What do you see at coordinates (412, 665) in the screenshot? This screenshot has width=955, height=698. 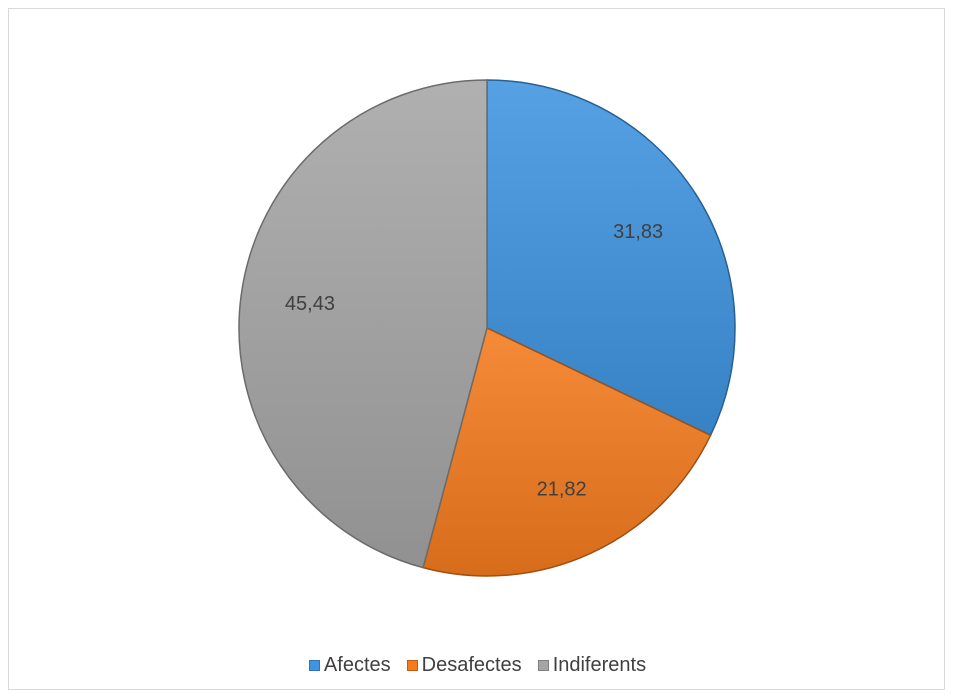 I see `legend-swatch-desafectes` at bounding box center [412, 665].